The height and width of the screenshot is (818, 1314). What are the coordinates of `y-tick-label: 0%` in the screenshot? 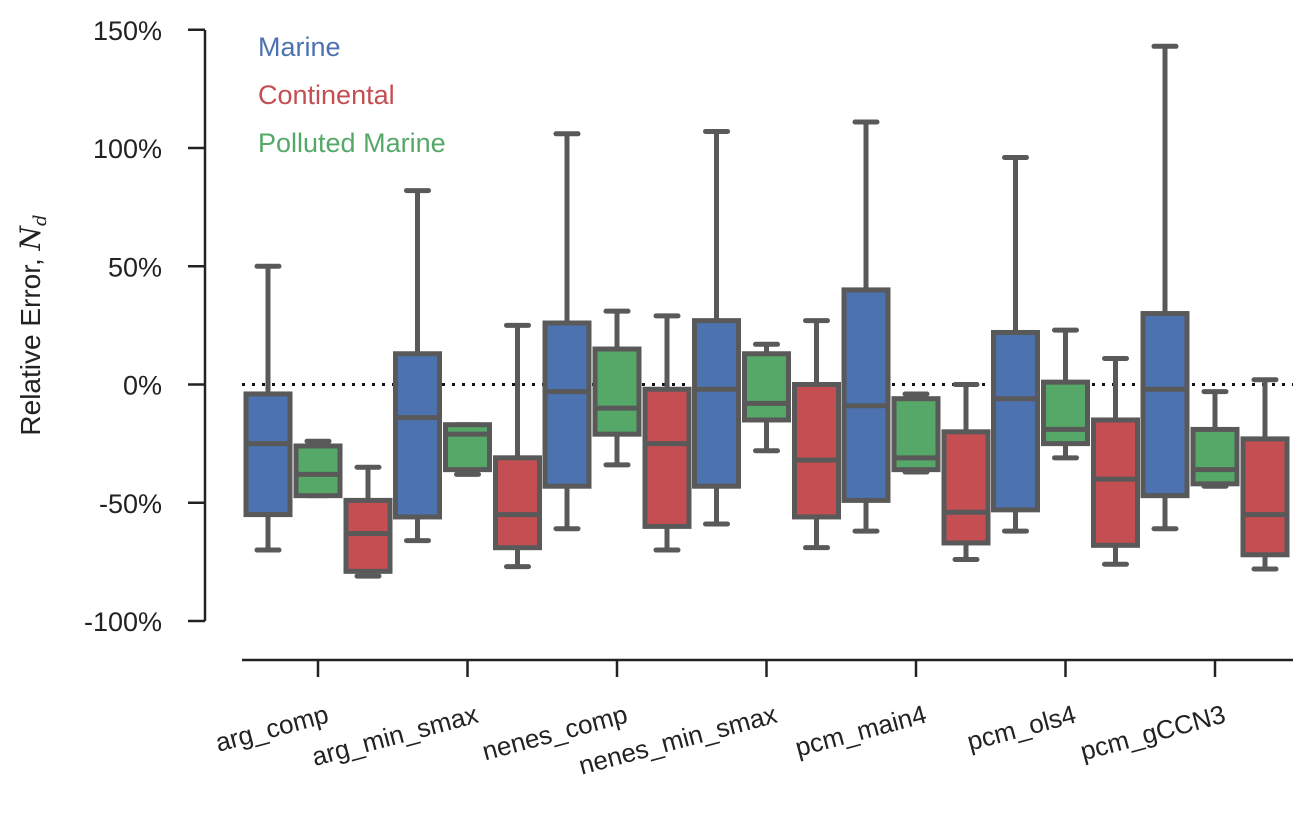 It's located at (142, 386).